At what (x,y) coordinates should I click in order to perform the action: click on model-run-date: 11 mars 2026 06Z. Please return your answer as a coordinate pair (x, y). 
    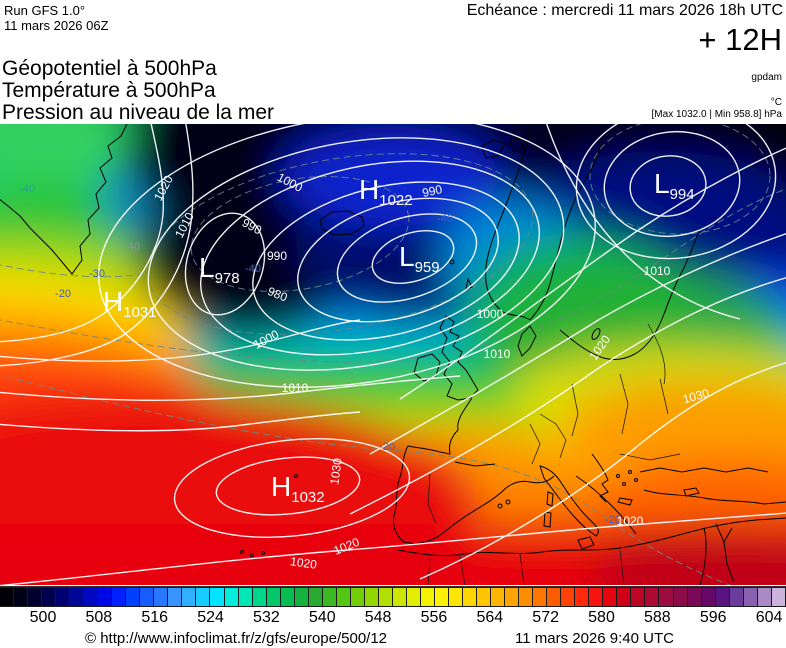
    Looking at the image, I should click on (56, 25).